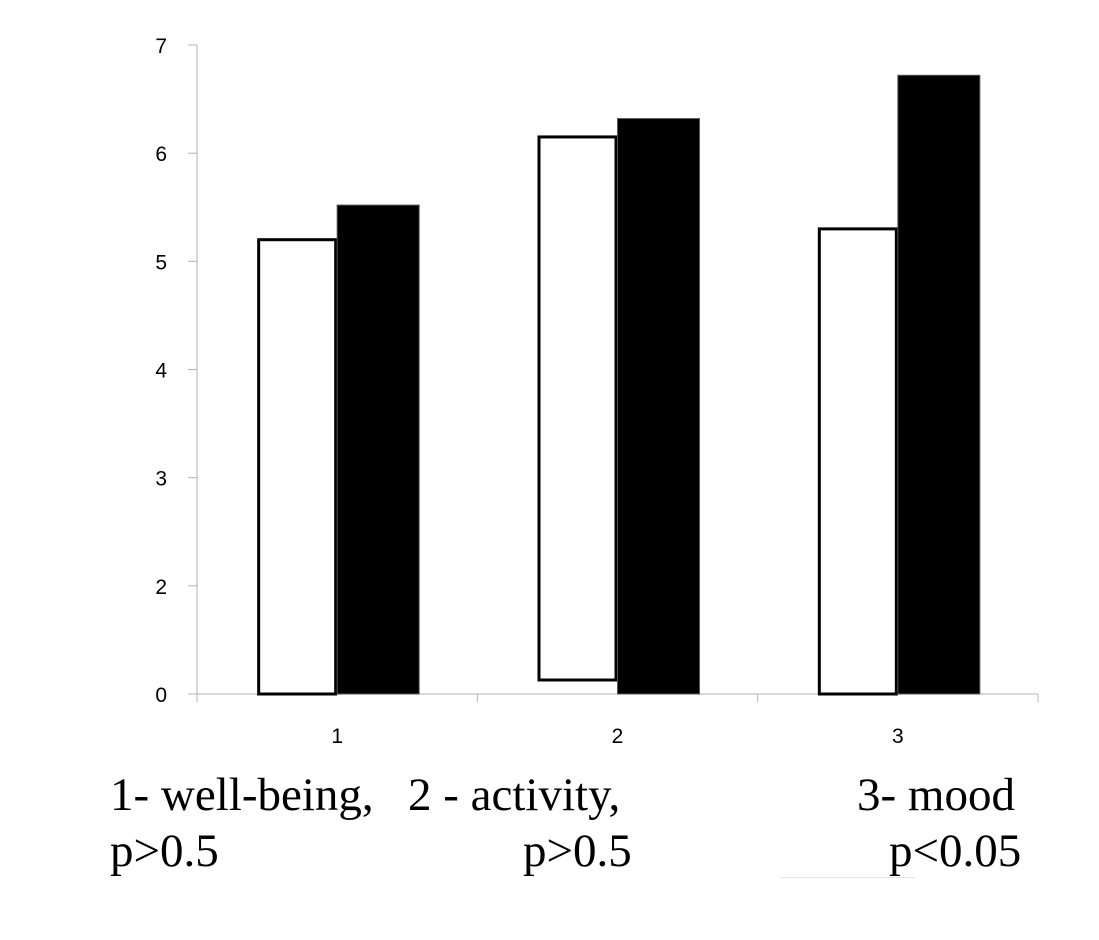 This screenshot has width=1099, height=940. Describe the element at coordinates (898, 736) in the screenshot. I see `x-tick-label: 3` at that location.